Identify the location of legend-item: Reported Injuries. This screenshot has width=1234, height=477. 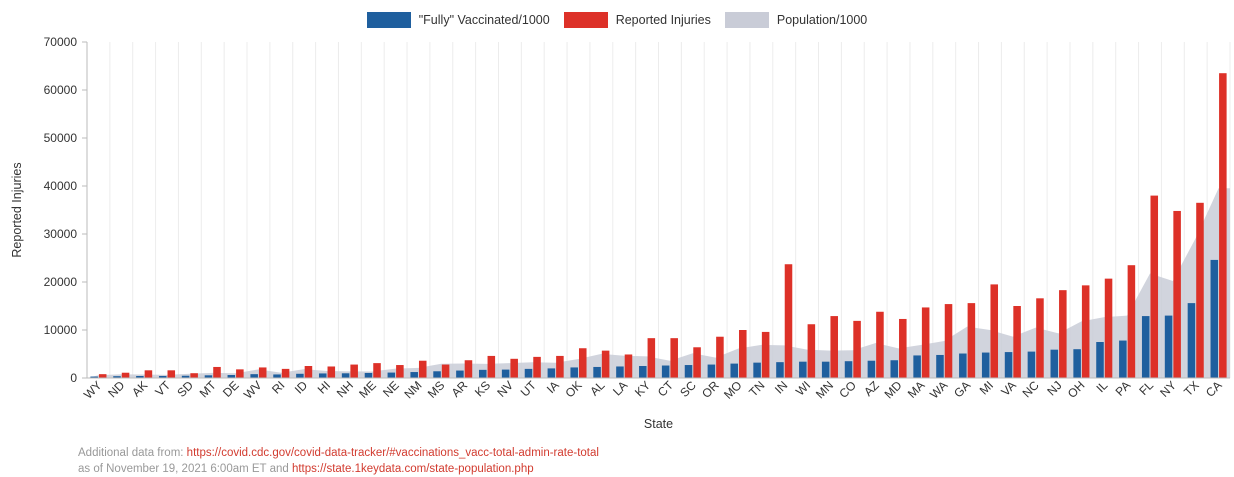
(637, 20).